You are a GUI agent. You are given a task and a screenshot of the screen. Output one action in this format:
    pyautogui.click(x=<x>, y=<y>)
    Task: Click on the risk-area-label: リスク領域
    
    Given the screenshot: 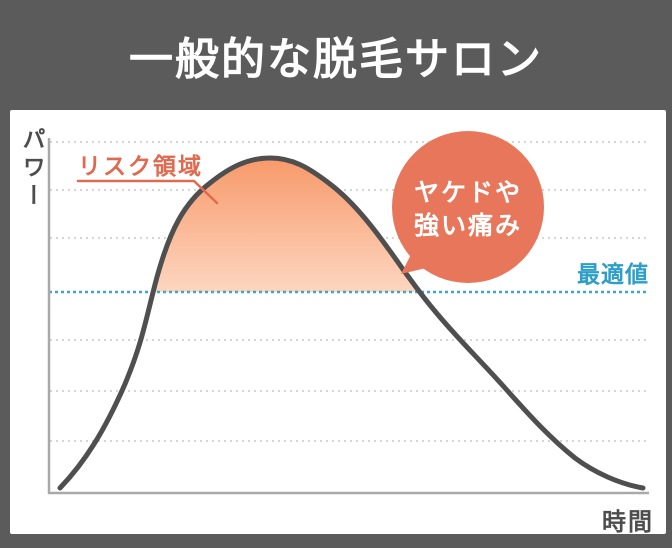 What is the action you would take?
    pyautogui.click(x=140, y=166)
    